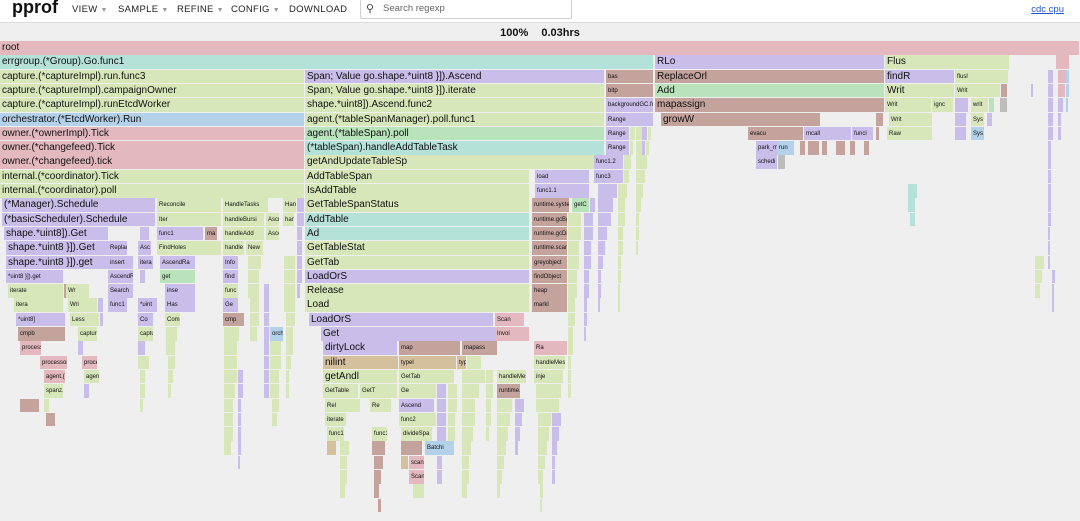 This screenshot has height=521, width=1080. I want to click on flame-frame: Writ, so click(978, 90).